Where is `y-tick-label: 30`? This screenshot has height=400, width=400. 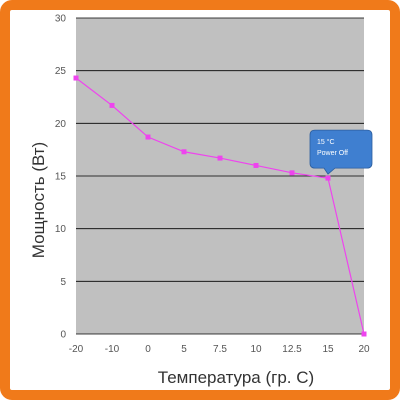
y-tick-label: 30 is located at coordinates (61, 19).